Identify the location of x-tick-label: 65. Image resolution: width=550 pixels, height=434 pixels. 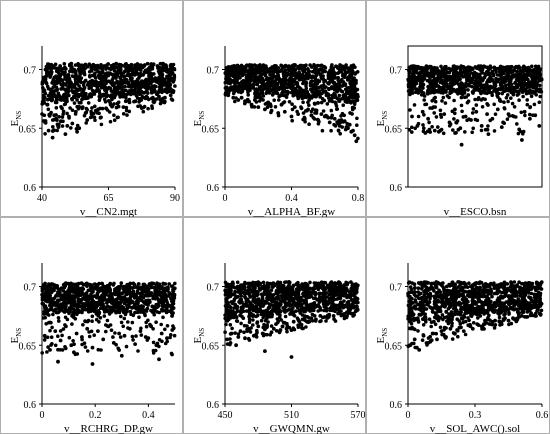
(109, 198).